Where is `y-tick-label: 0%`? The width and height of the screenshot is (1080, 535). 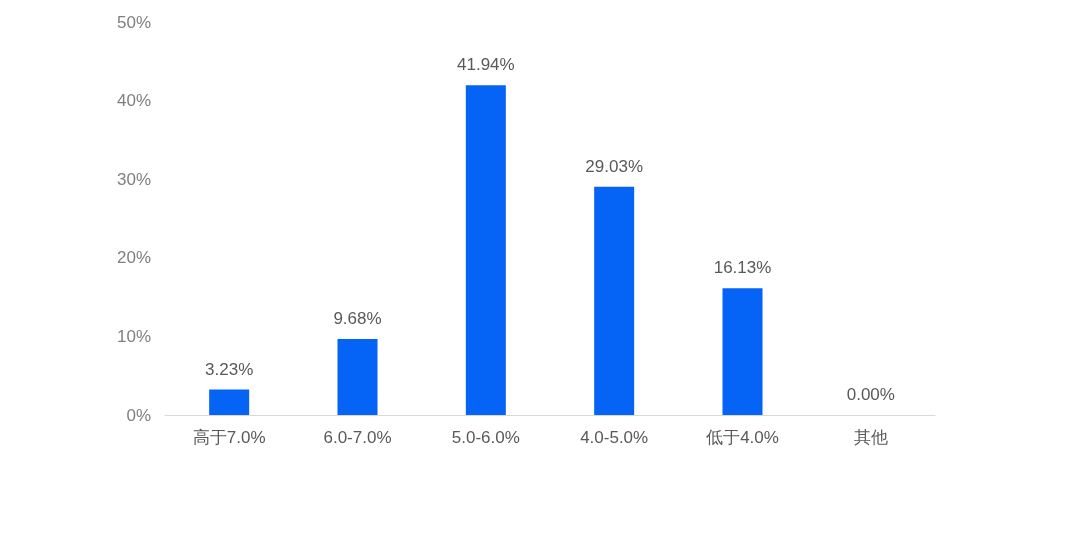
y-tick-label: 0% is located at coordinates (138, 415).